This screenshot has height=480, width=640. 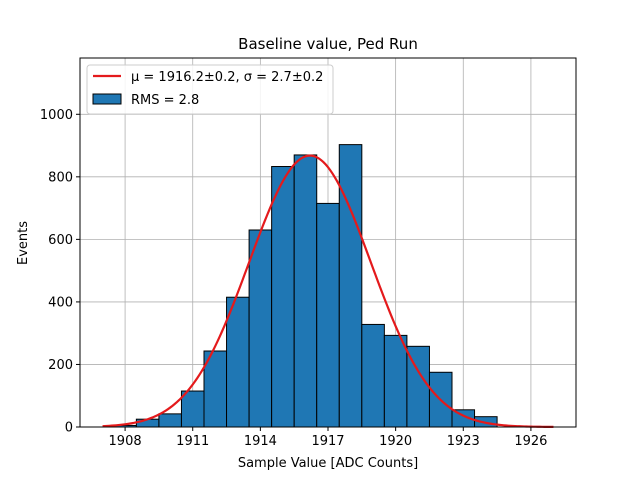 What do you see at coordinates (60, 365) in the screenshot?
I see `y-tick-label: 200` at bounding box center [60, 365].